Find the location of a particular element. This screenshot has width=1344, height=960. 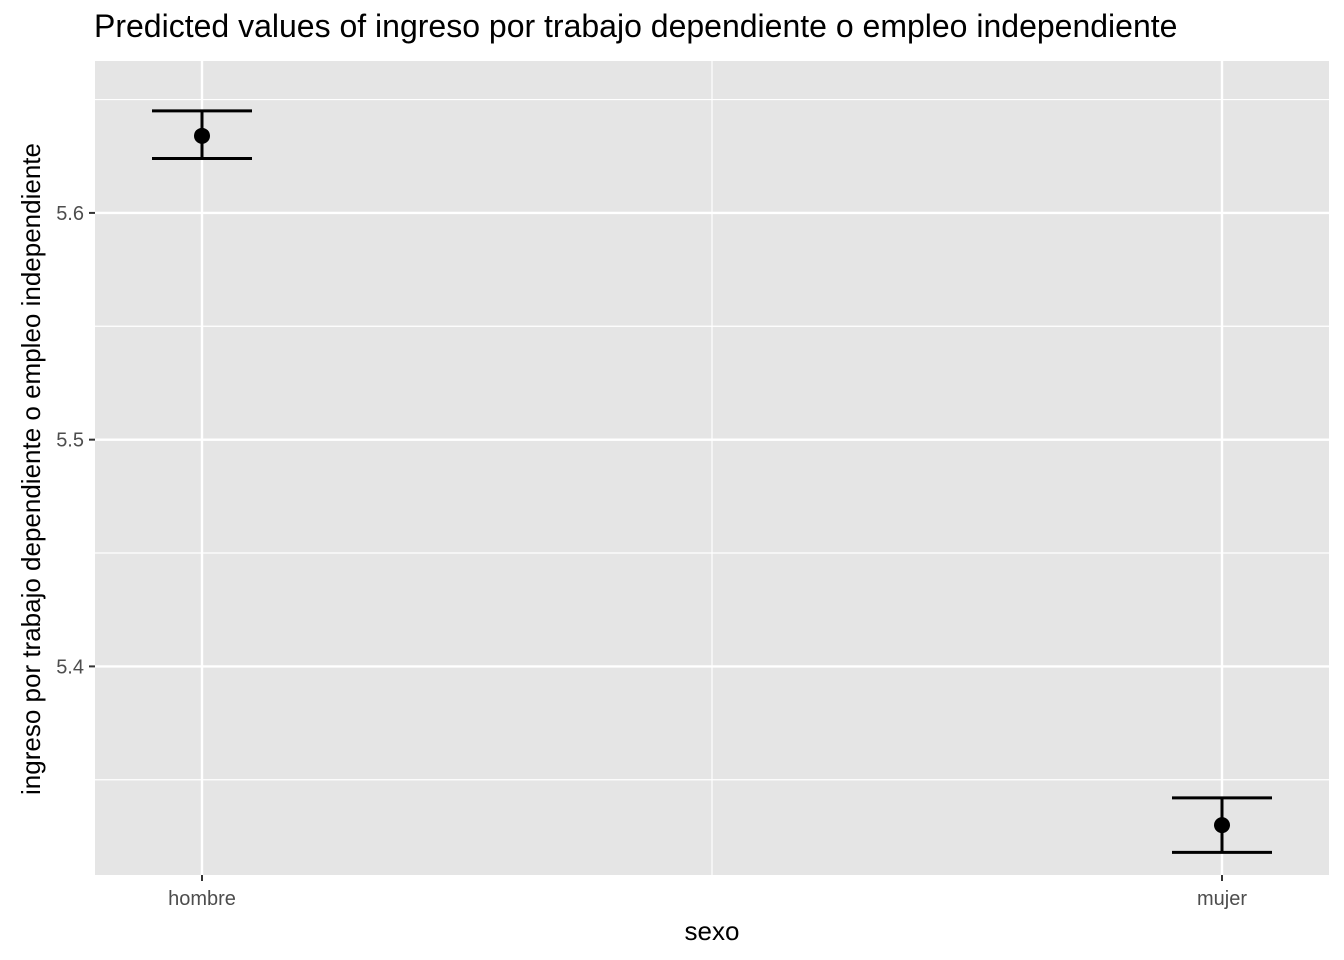

y-tick-label: 5.5 is located at coordinates (70, 441).